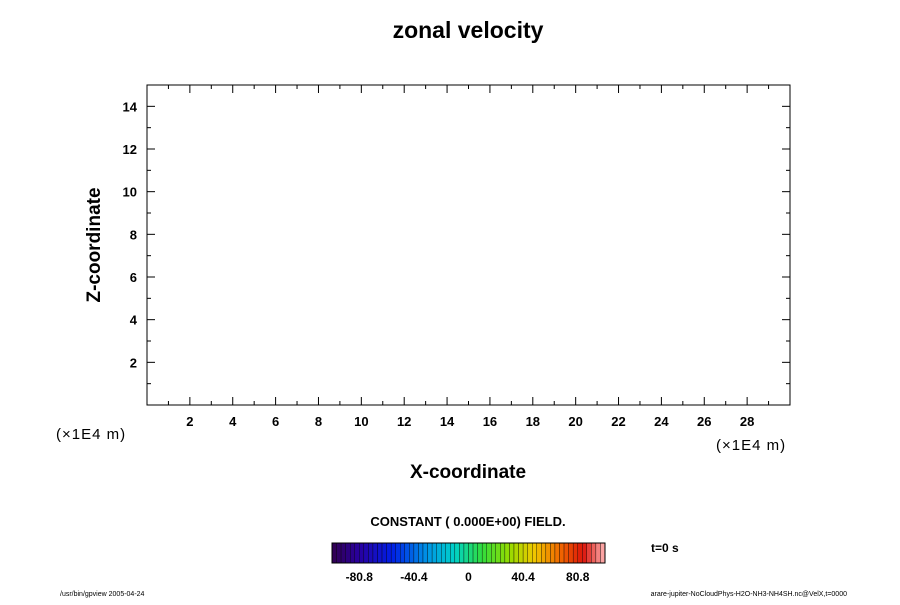 The width and height of the screenshot is (900, 605). Describe the element at coordinates (747, 421) in the screenshot. I see `x-tick-label: 28` at that location.